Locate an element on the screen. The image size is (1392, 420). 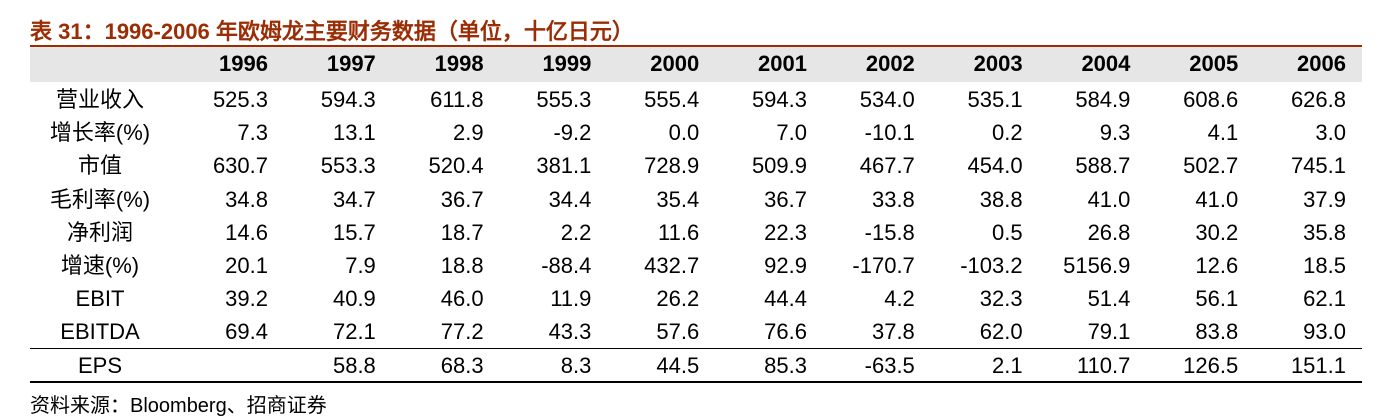
cell-value: 0.5 is located at coordinates (1007, 232).